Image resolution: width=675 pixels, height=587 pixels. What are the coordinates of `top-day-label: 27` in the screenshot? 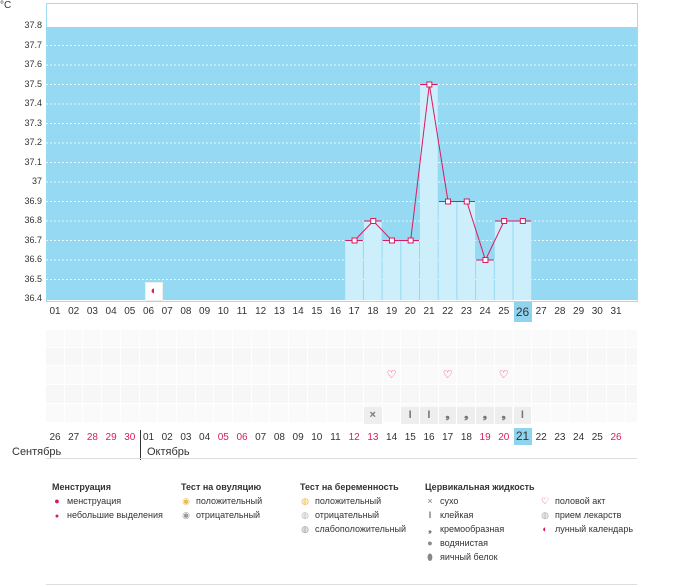 It's located at (541, 311).